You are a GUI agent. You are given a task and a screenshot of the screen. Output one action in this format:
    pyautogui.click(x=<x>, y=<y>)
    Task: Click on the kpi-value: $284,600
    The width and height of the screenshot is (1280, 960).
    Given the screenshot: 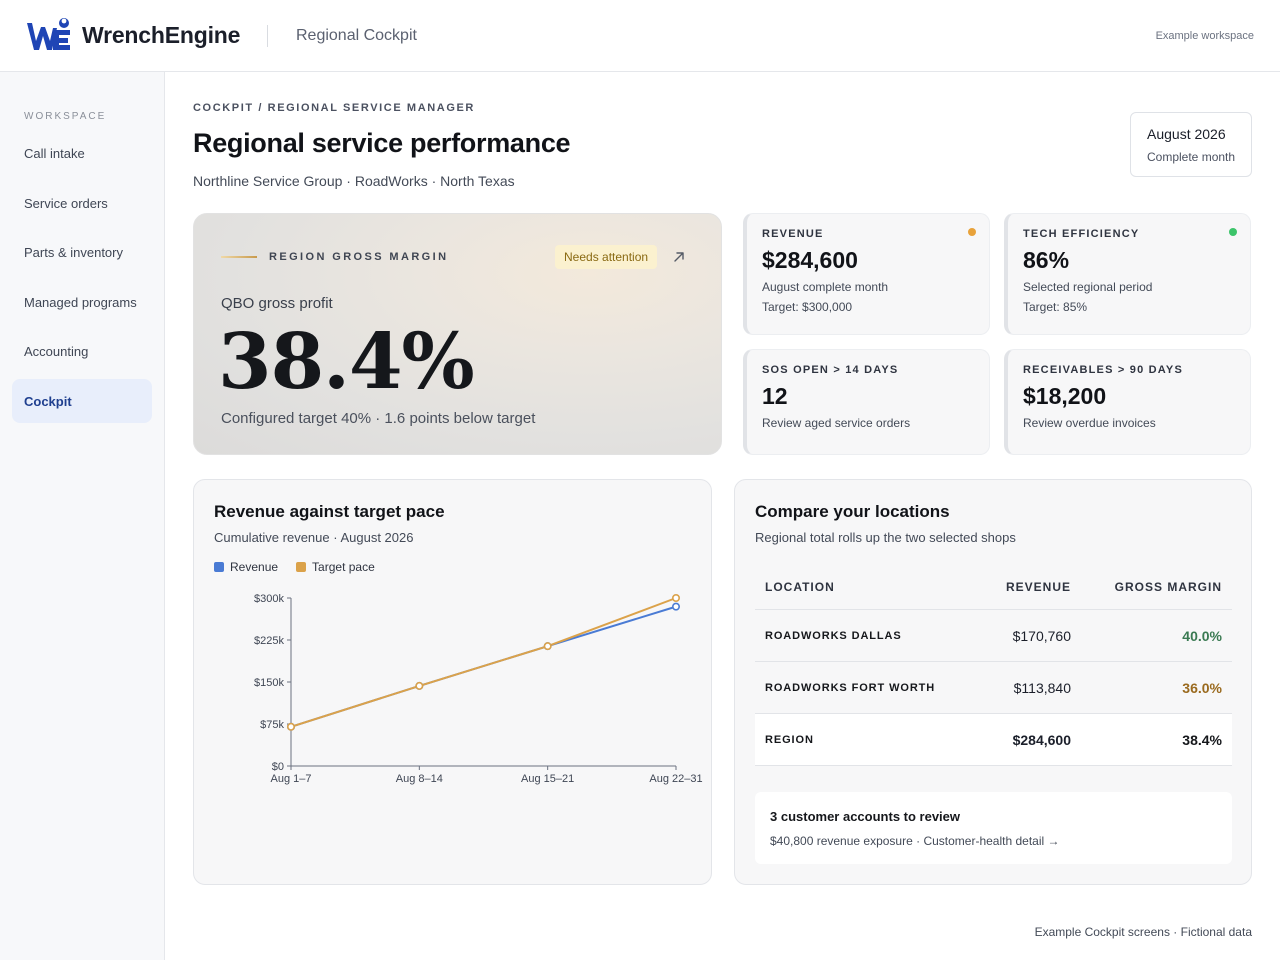 What is the action you would take?
    pyautogui.click(x=810, y=260)
    